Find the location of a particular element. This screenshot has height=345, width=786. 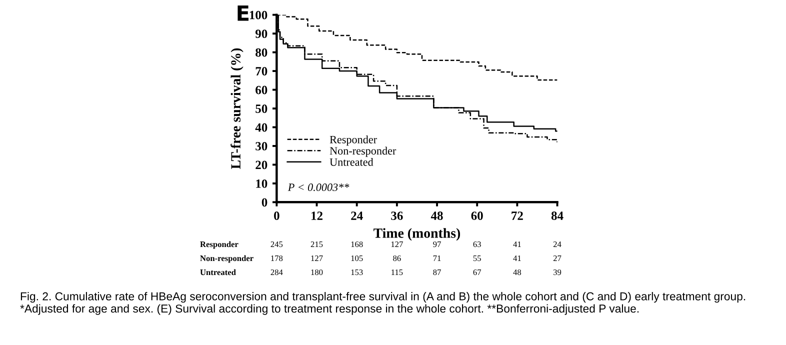

y-tick-label: 100 is located at coordinates (259, 15).